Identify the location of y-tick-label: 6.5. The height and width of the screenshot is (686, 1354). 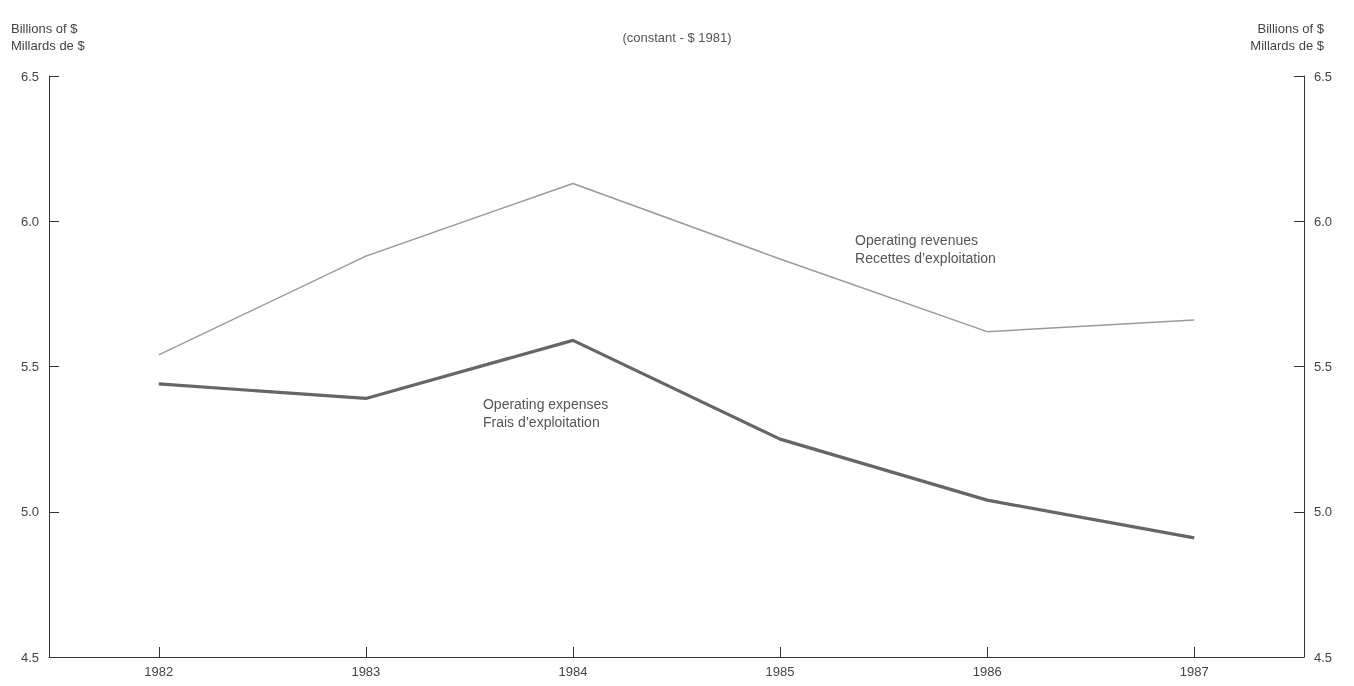
(29, 76).